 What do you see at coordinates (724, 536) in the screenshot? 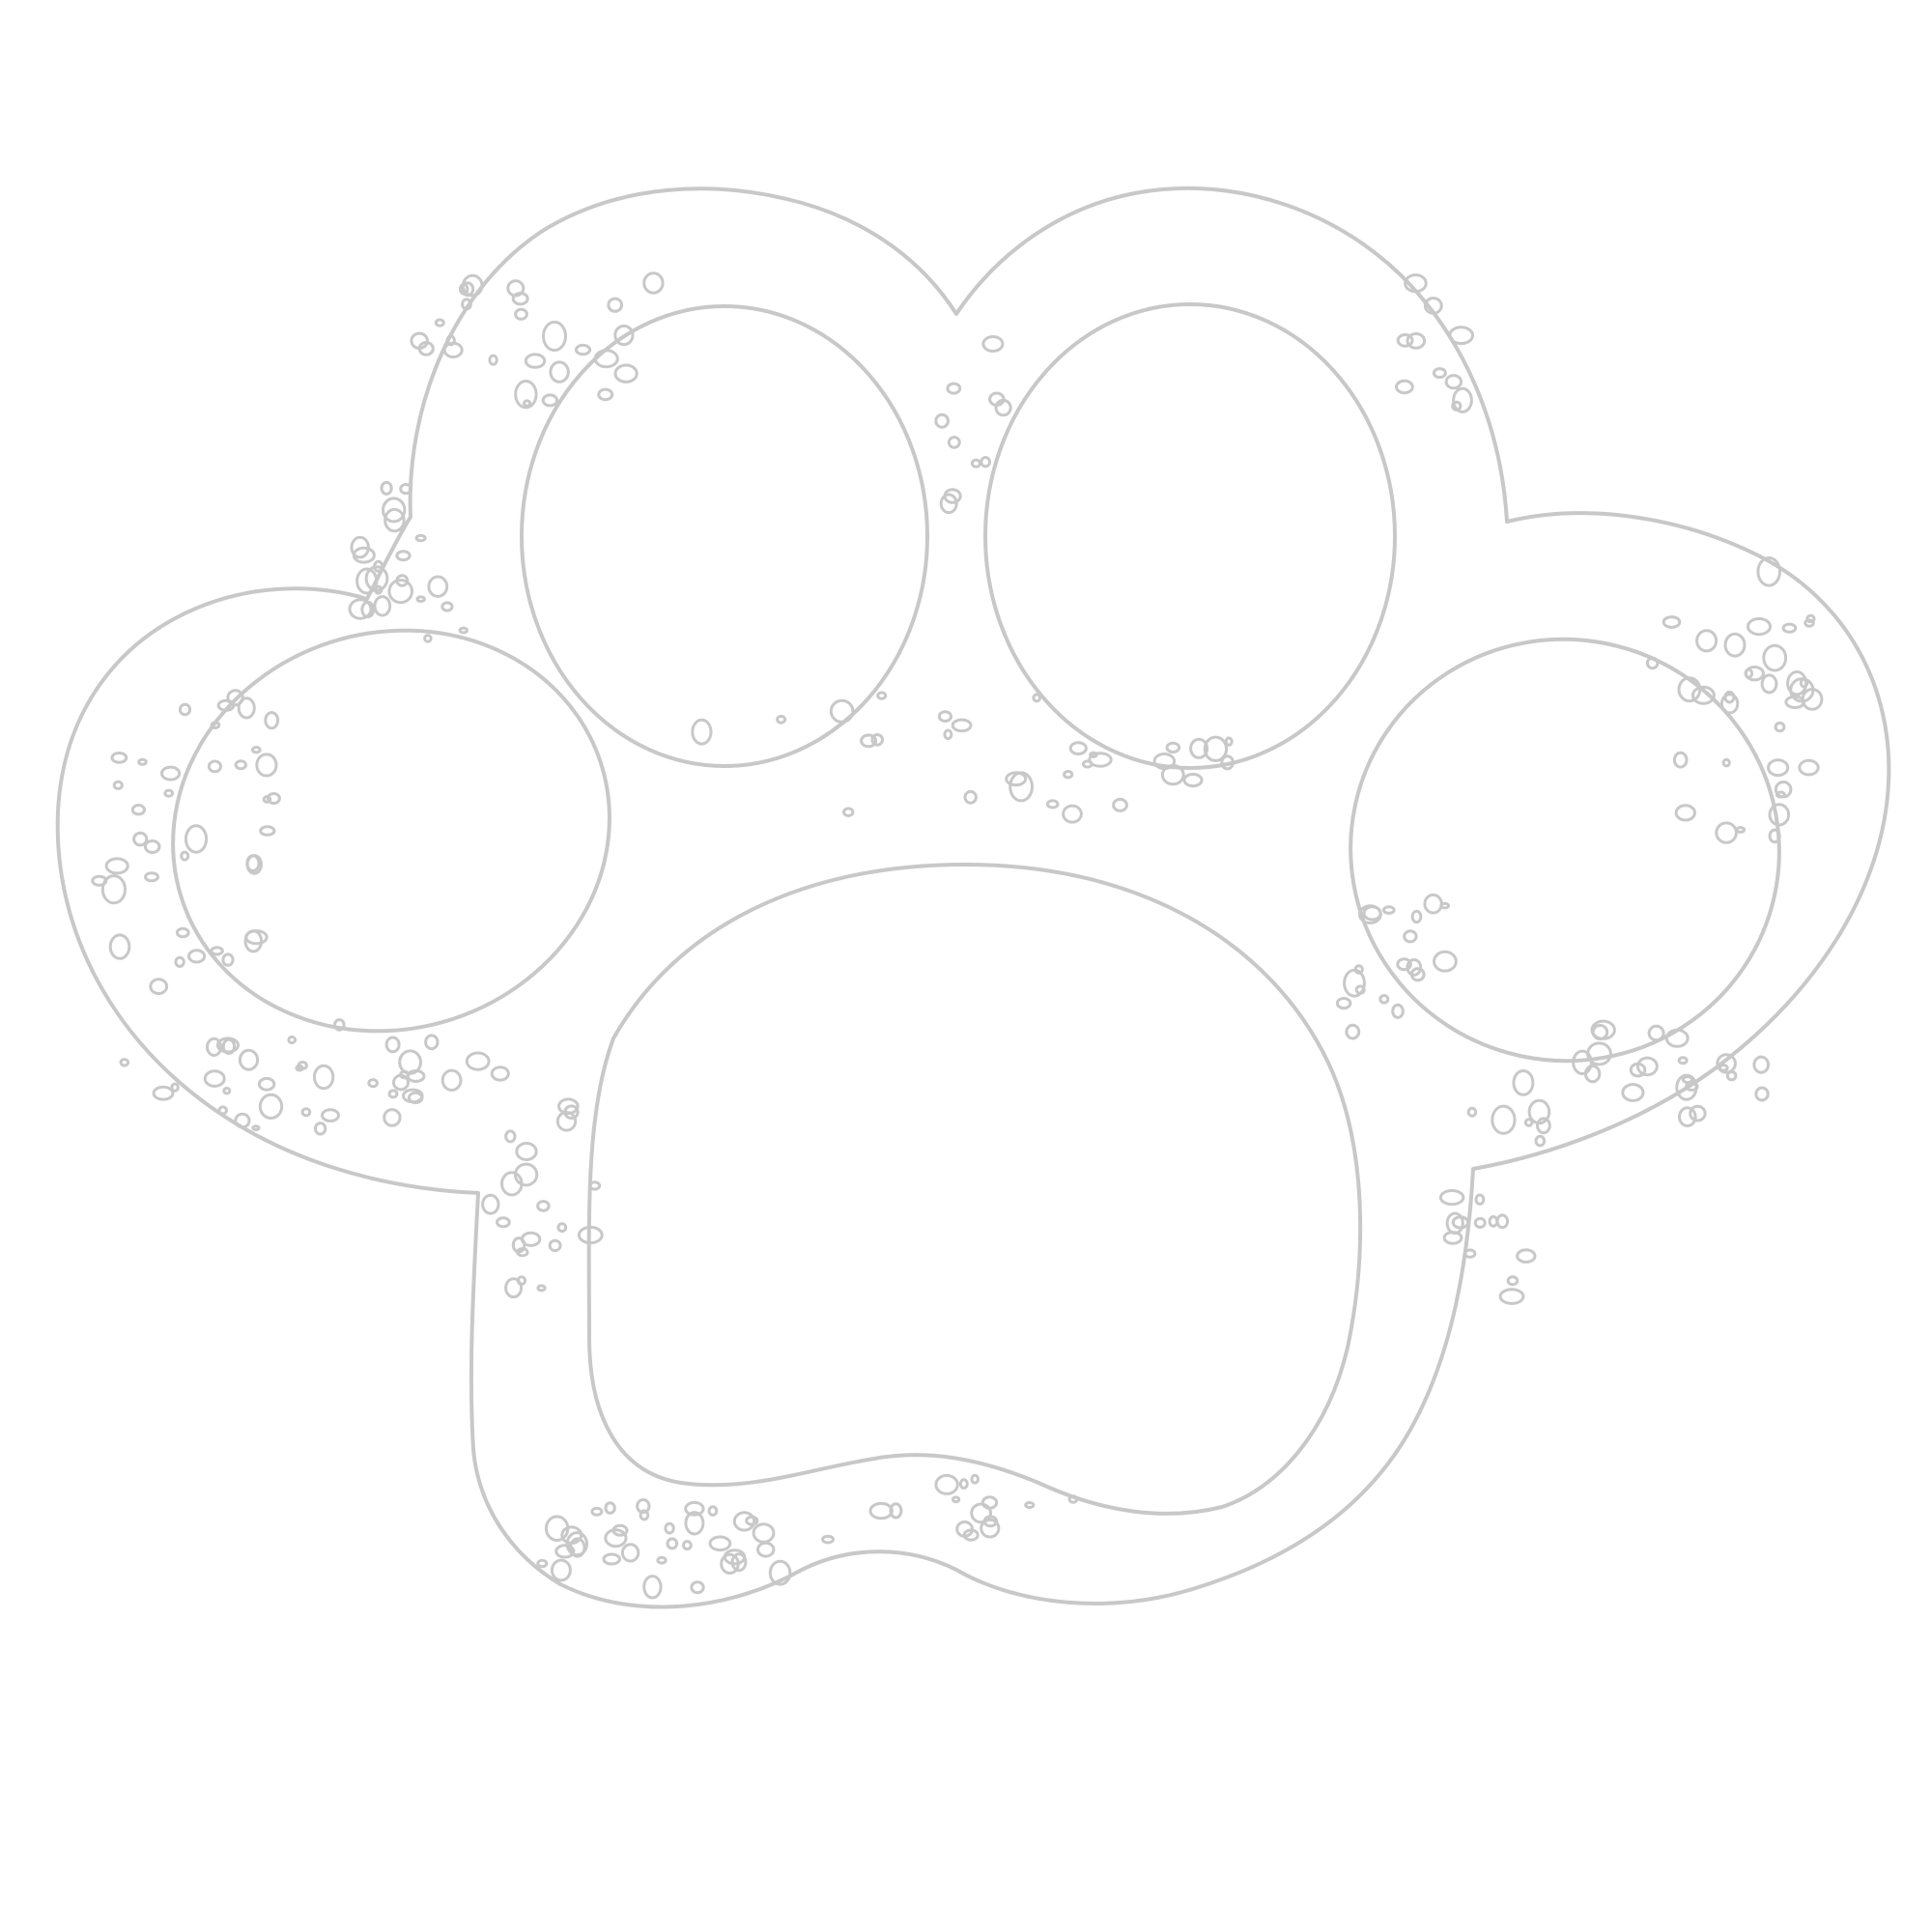
I see `toe-pad-top-left` at bounding box center [724, 536].